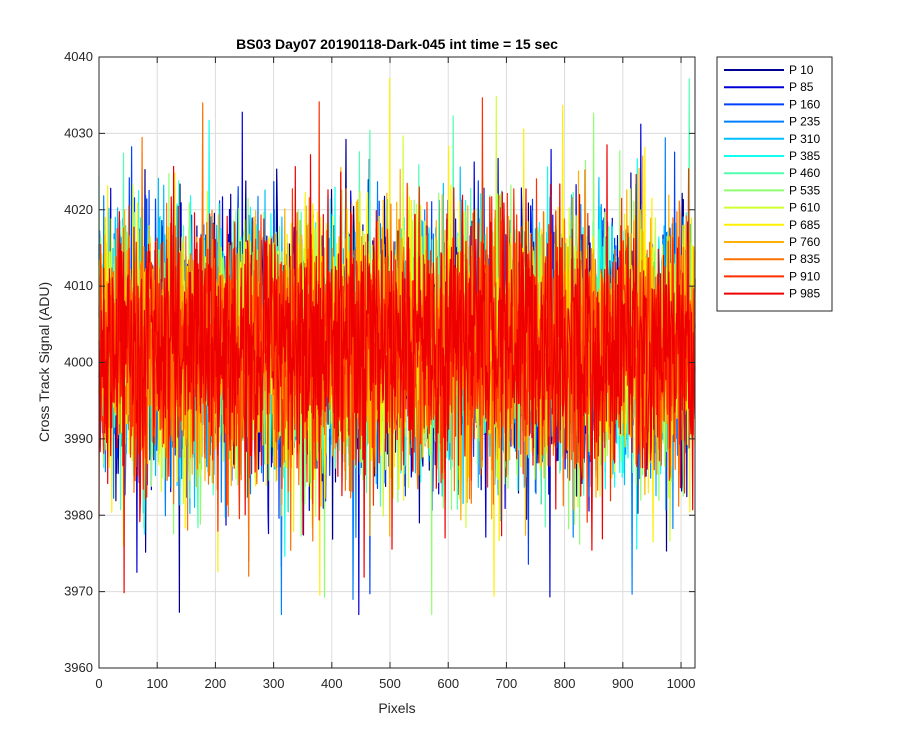  Describe the element at coordinates (804, 104) in the screenshot. I see `legend-label-p-160: P 160` at that location.